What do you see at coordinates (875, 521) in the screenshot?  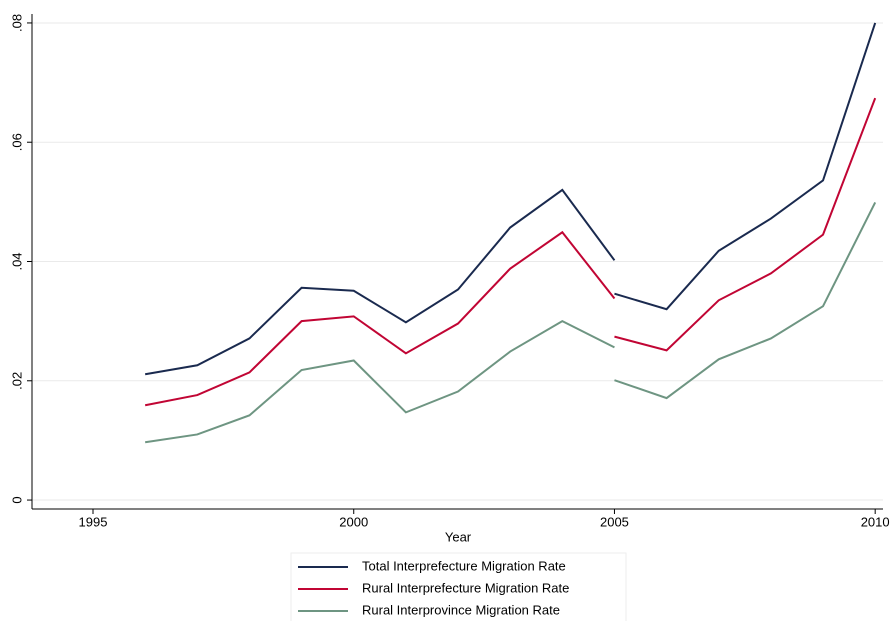 I see `x-tick-label: 2010` at bounding box center [875, 521].